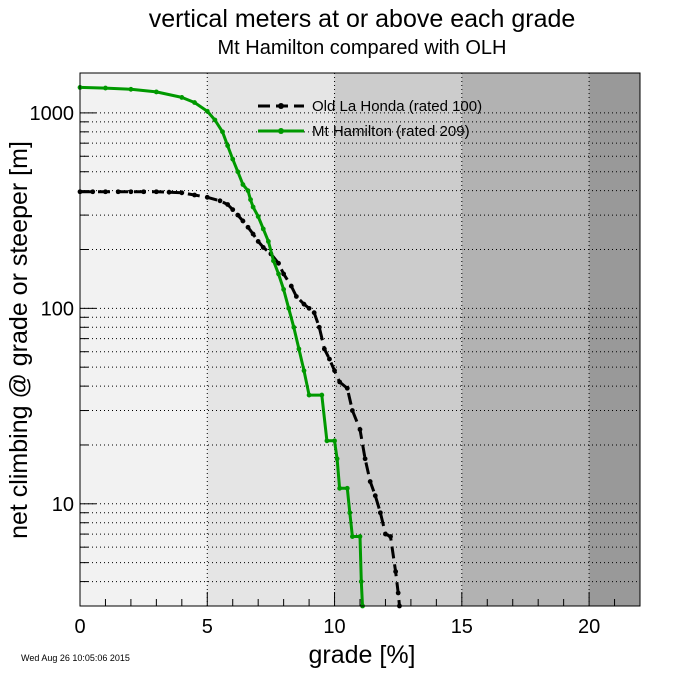  I want to click on chart-title: vertical meters at or above each grade, so click(362, 19).